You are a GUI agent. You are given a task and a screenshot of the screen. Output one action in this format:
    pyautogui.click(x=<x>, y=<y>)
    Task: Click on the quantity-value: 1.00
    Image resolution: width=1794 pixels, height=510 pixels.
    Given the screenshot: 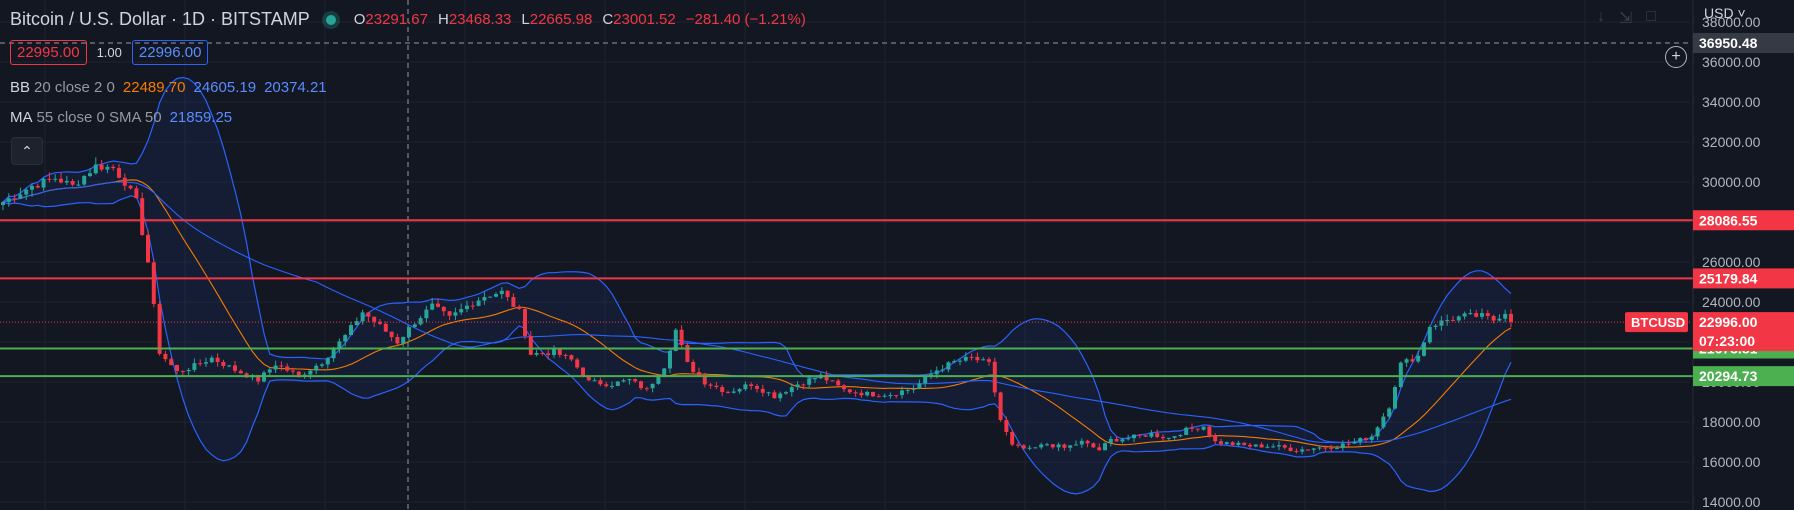 What is the action you would take?
    pyautogui.click(x=109, y=52)
    